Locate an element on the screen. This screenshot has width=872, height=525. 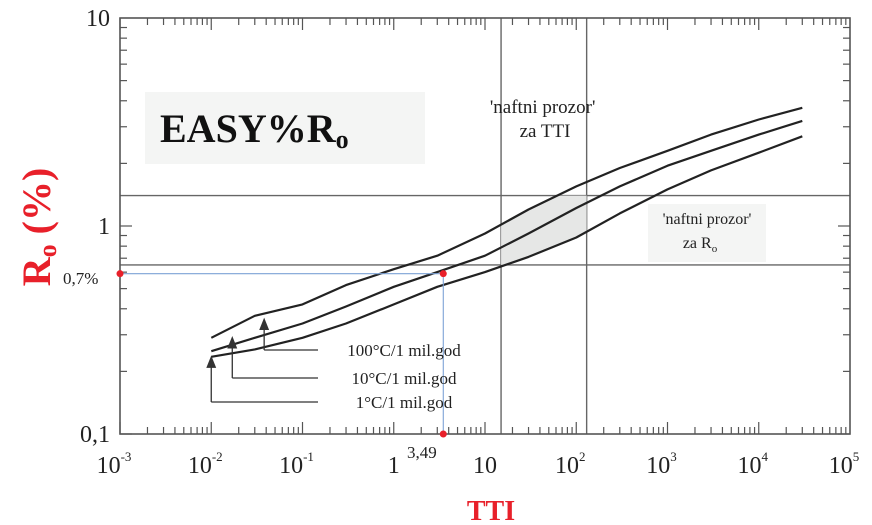
x-tick-labels: 10⁻³ 10⁻² 10⁻¹ 1 10 10² 10³ 10⁴ 10⁵ is located at coordinates (478, 464).